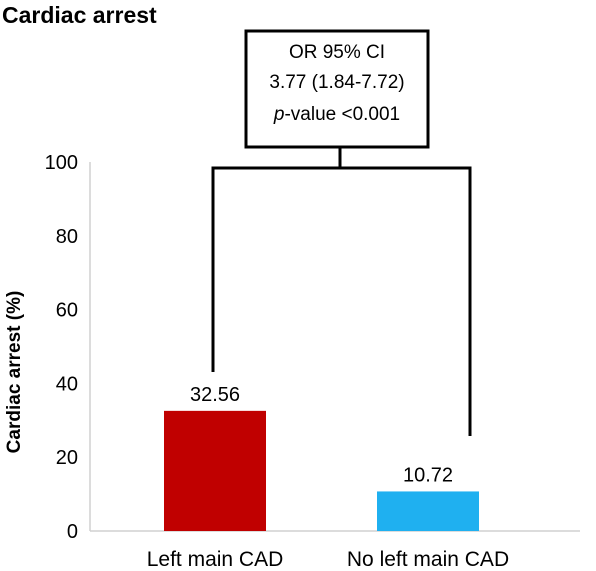  What do you see at coordinates (61, 347) in the screenshot?
I see `y-tick-labels: 0 20 40 60 80 100` at bounding box center [61, 347].